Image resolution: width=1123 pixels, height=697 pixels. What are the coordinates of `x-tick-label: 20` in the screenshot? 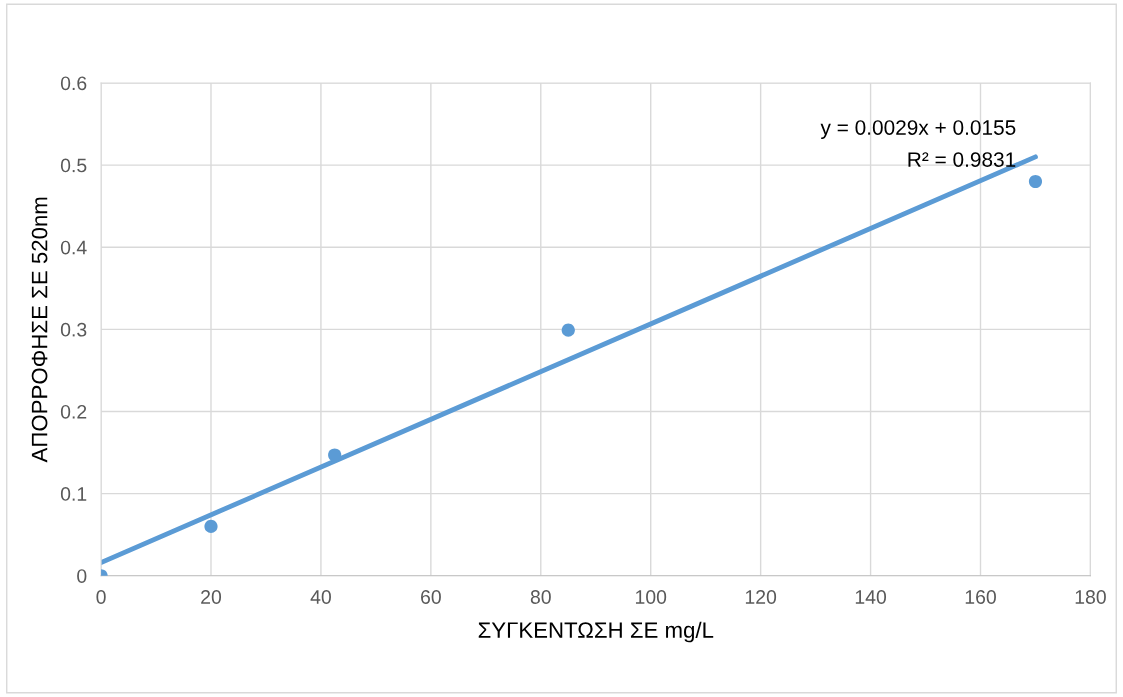 It's located at (211, 597).